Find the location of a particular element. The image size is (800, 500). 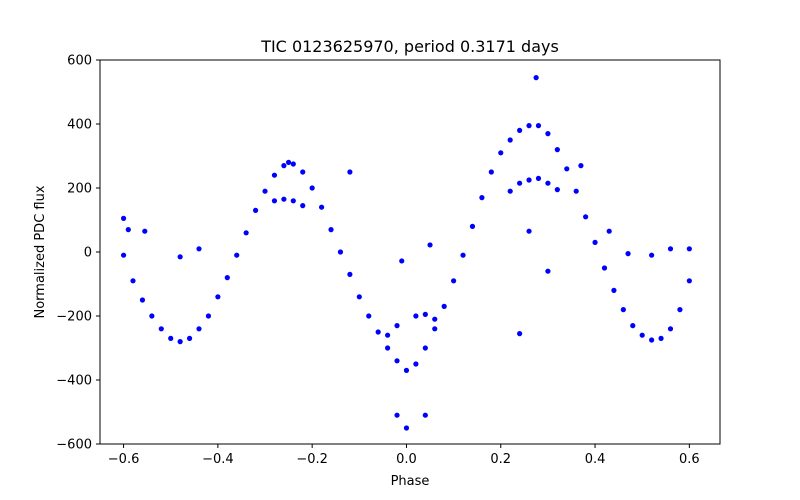

y-tick-label: 200 is located at coordinates (79, 189).